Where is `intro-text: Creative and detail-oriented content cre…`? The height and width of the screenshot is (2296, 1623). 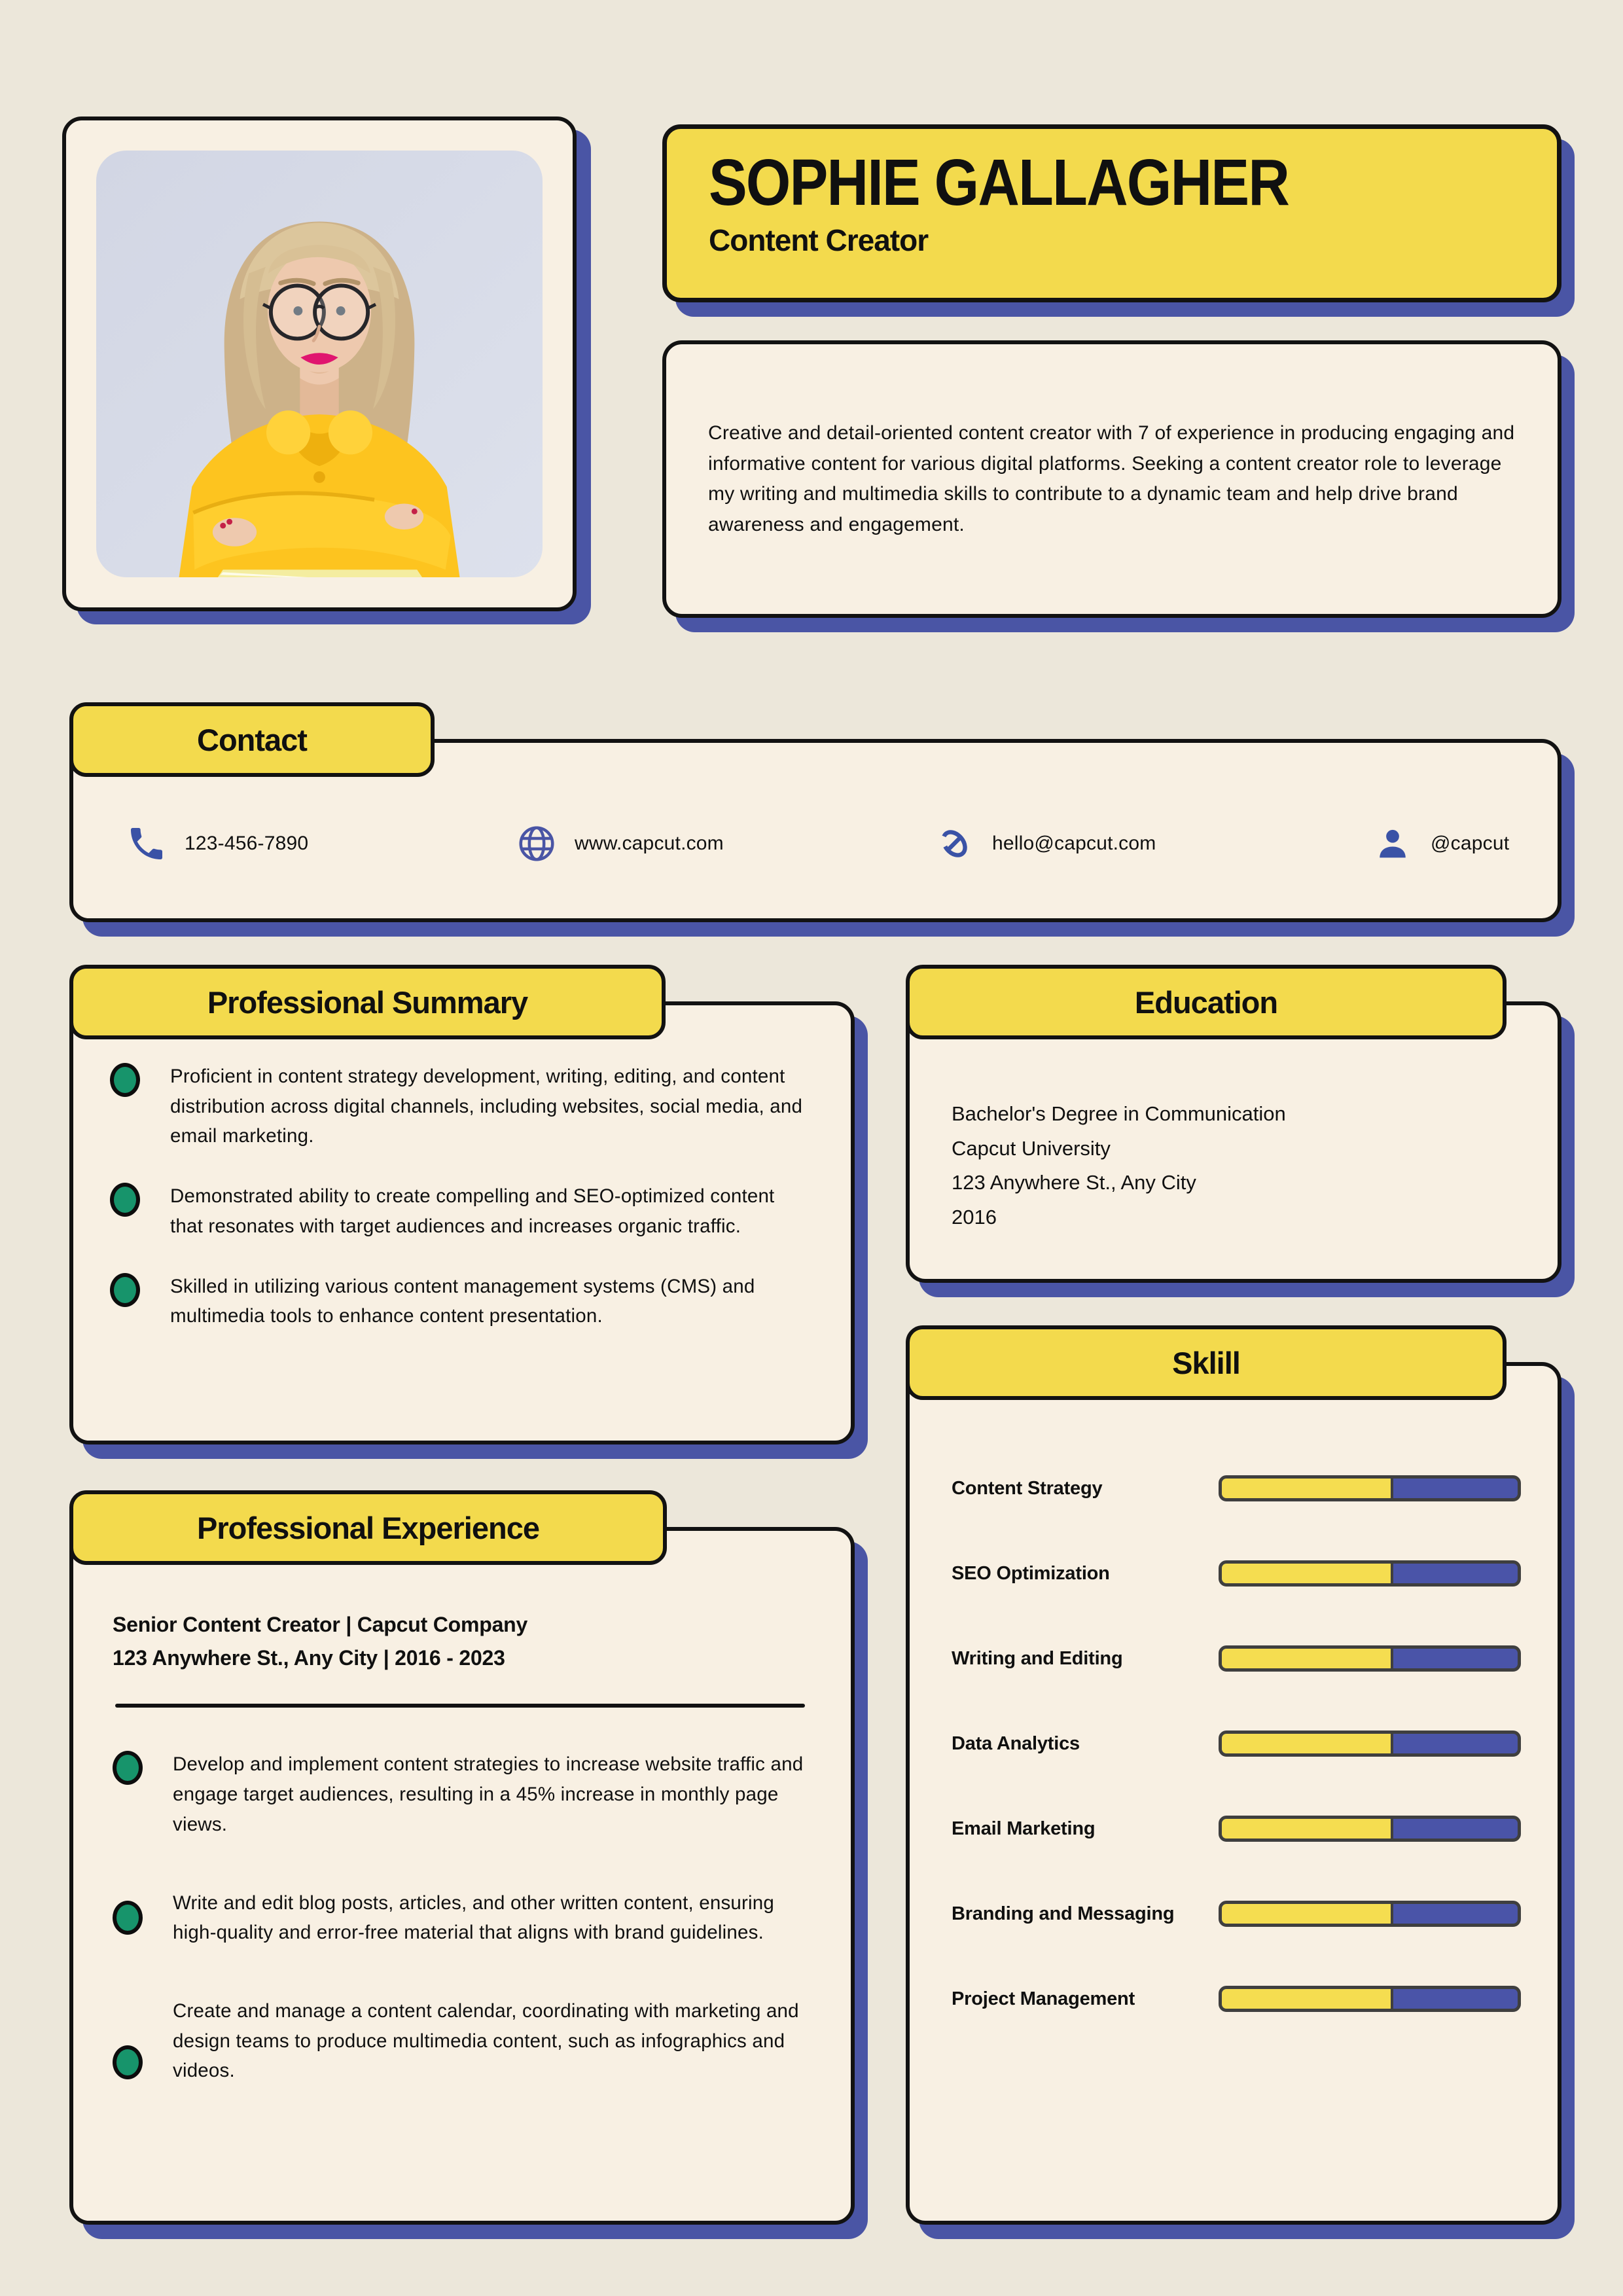
intro-text: Creative and detail-oriented content cre… is located at coordinates (1111, 478).